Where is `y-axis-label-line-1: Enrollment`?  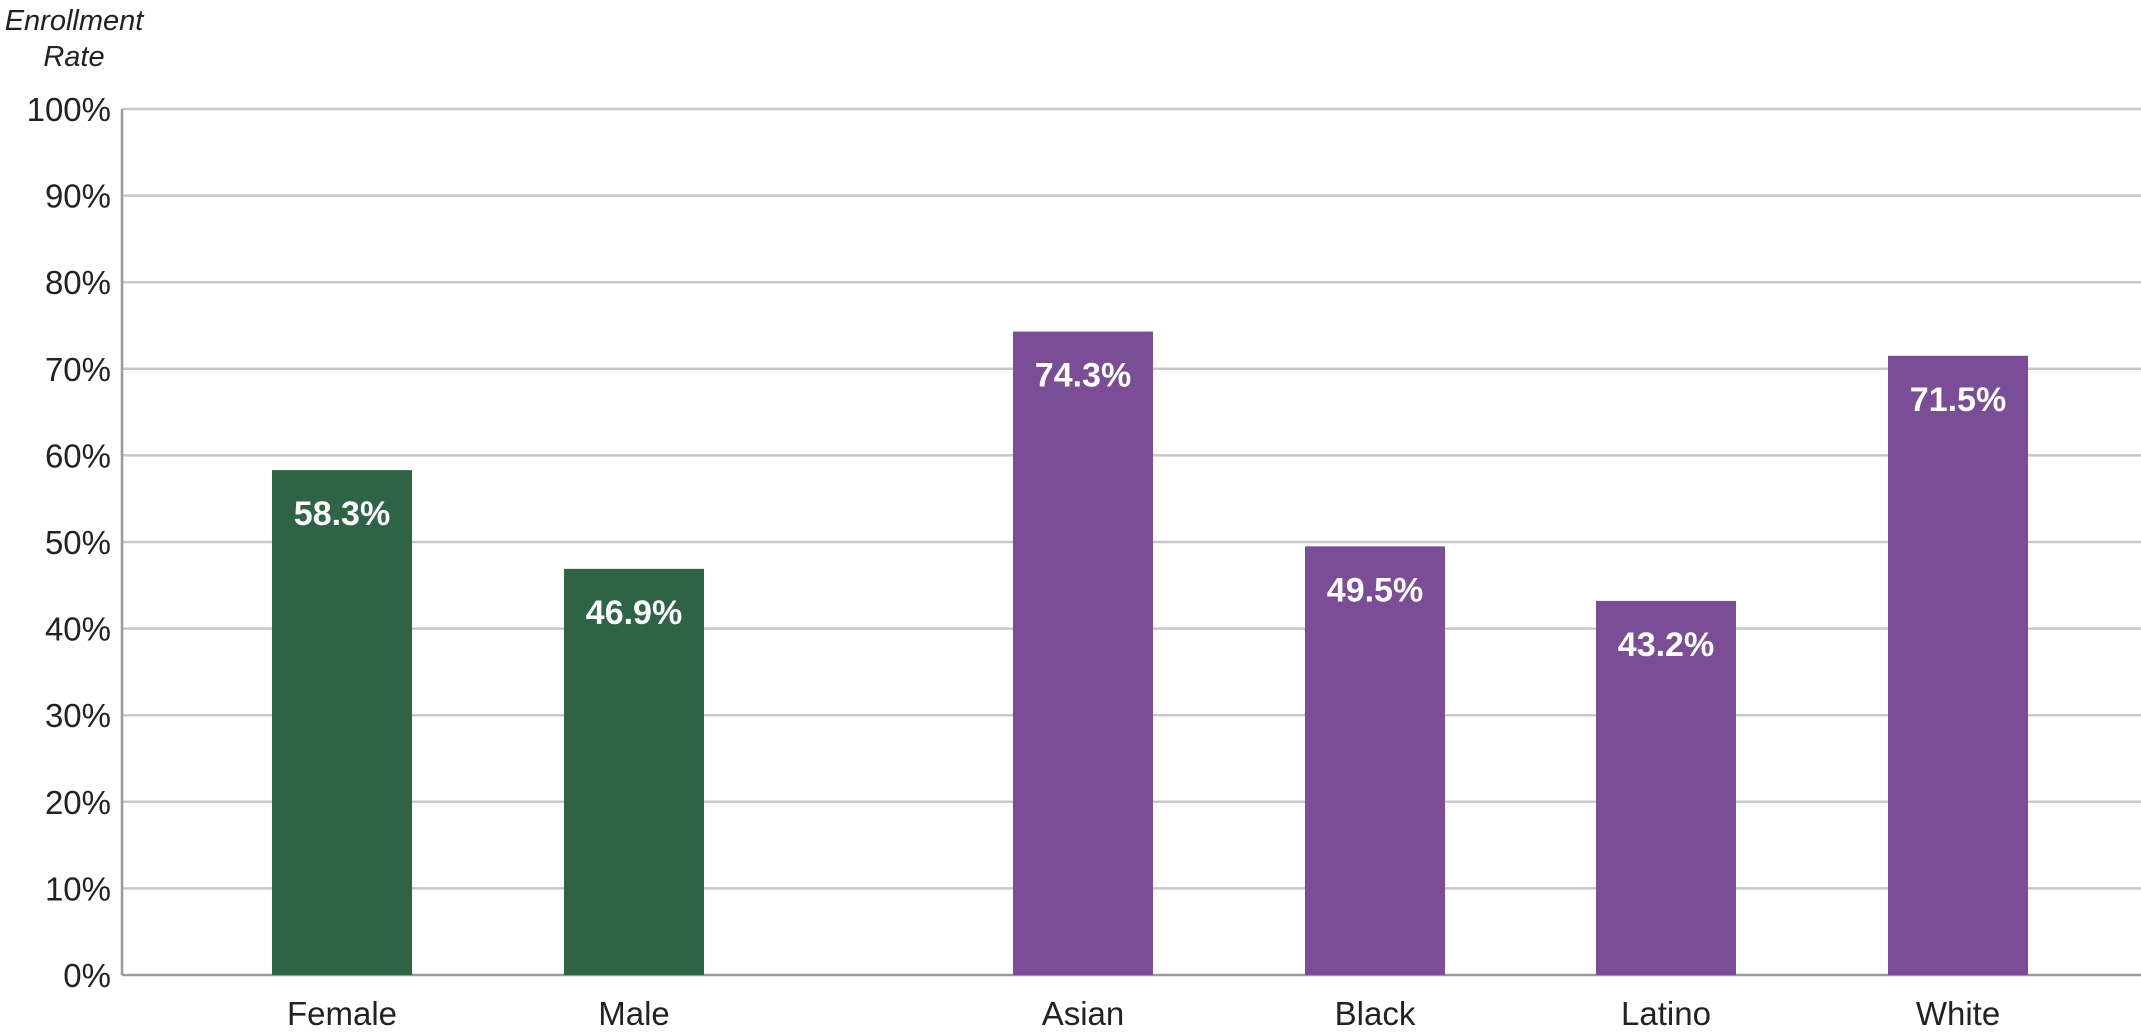
y-axis-label-line-1: Enrollment is located at coordinates (75, 21).